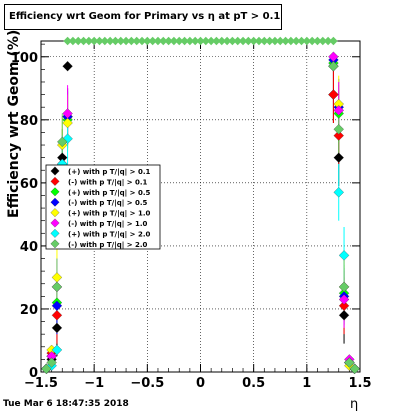  Describe the element at coordinates (109, 234) in the screenshot. I see `legend-label: (+) with p T/|q| > 2.0` at that location.